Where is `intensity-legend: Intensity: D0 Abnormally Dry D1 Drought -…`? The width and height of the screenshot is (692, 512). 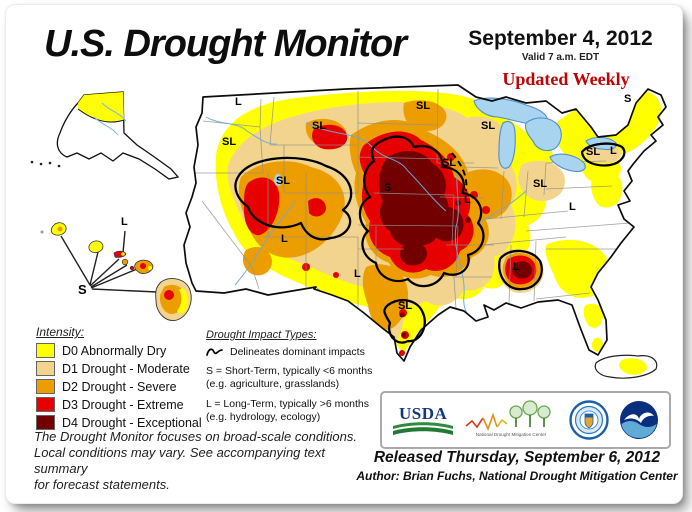
intensity-legend: Intensity: D0 Abnormally Dry D1 Drought -… is located at coordinates (119, 379).